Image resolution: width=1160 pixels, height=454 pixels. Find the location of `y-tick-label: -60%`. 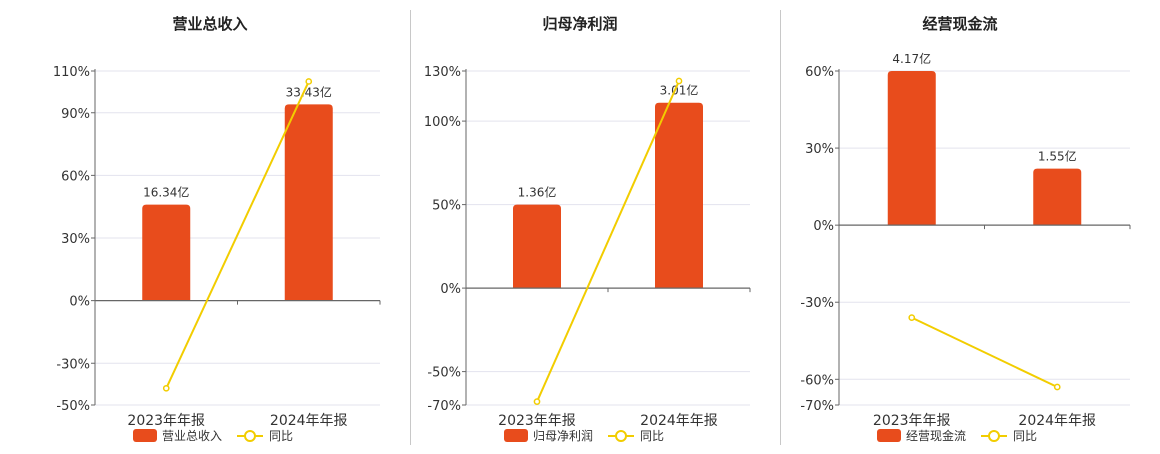

y-tick-label: -60% is located at coordinates (817, 380).